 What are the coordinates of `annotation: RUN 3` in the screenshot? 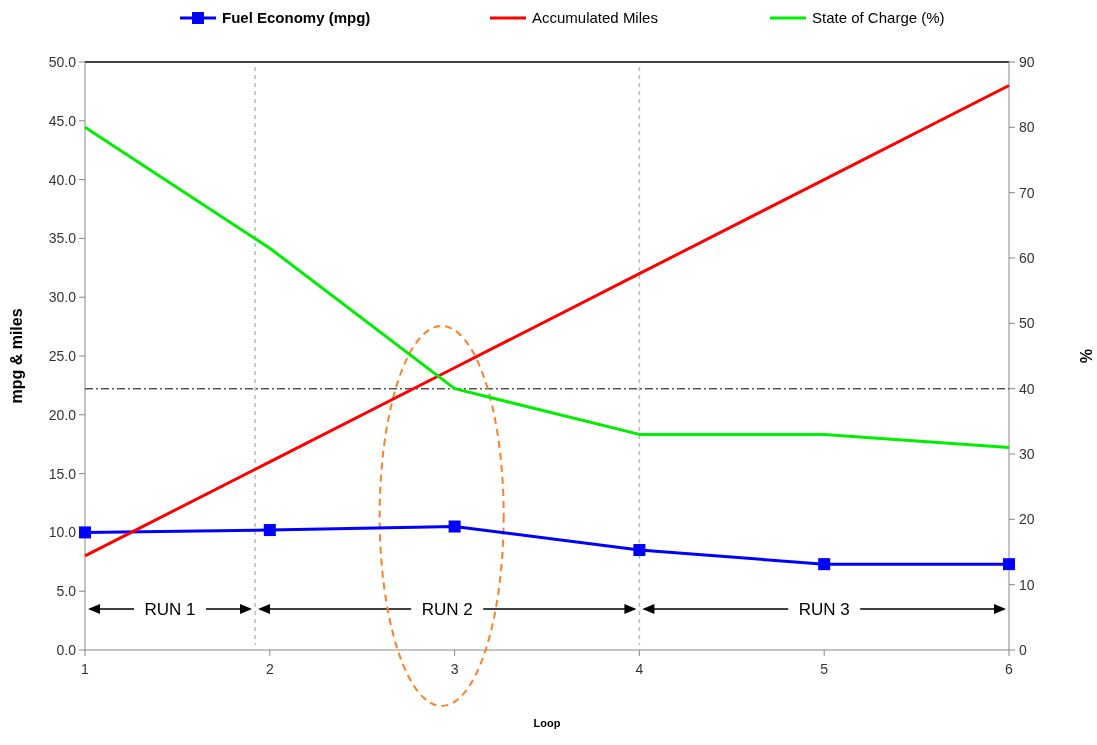 It's located at (824, 609).